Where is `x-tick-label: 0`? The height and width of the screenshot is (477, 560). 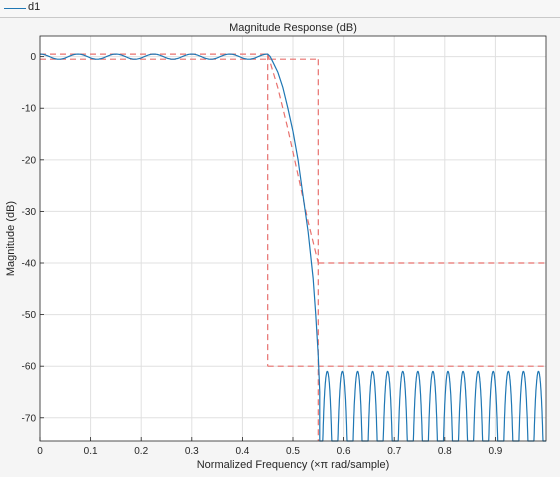 x-tick-label: 0 is located at coordinates (40, 451).